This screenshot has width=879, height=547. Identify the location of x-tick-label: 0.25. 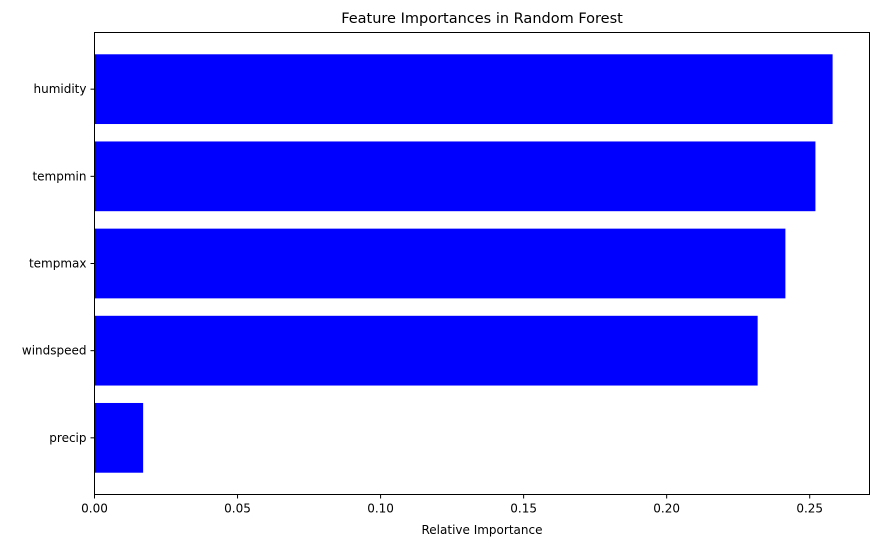
(809, 509).